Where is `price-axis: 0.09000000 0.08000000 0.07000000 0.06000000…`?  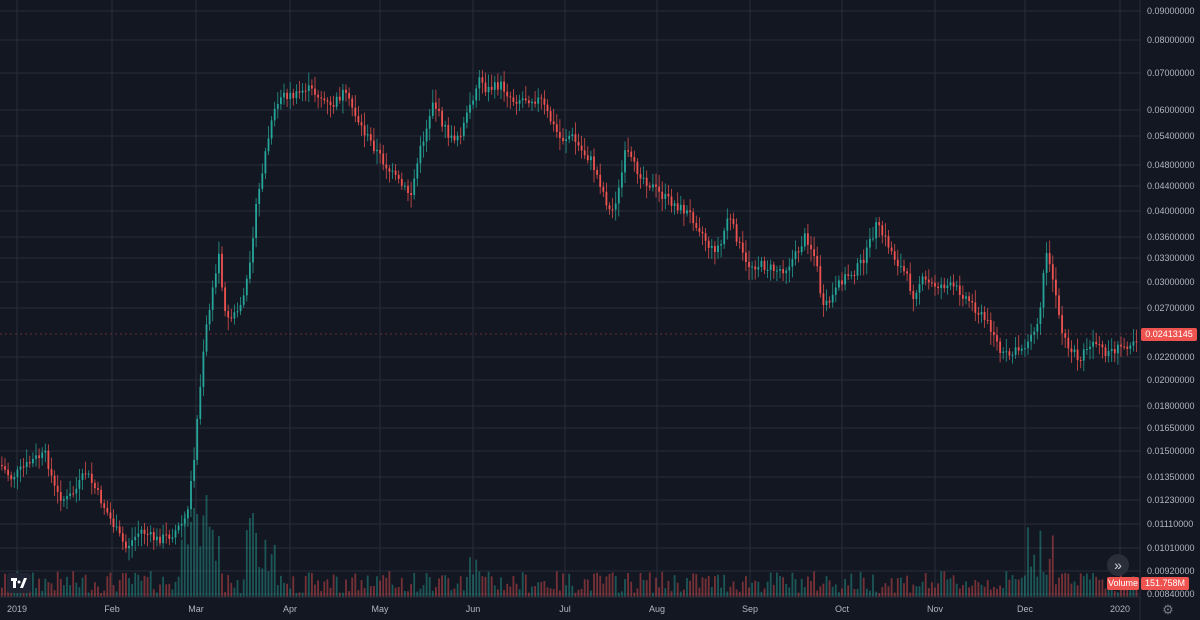
price-axis: 0.09000000 0.08000000 0.07000000 0.06000000… is located at coordinates (1167, 310).